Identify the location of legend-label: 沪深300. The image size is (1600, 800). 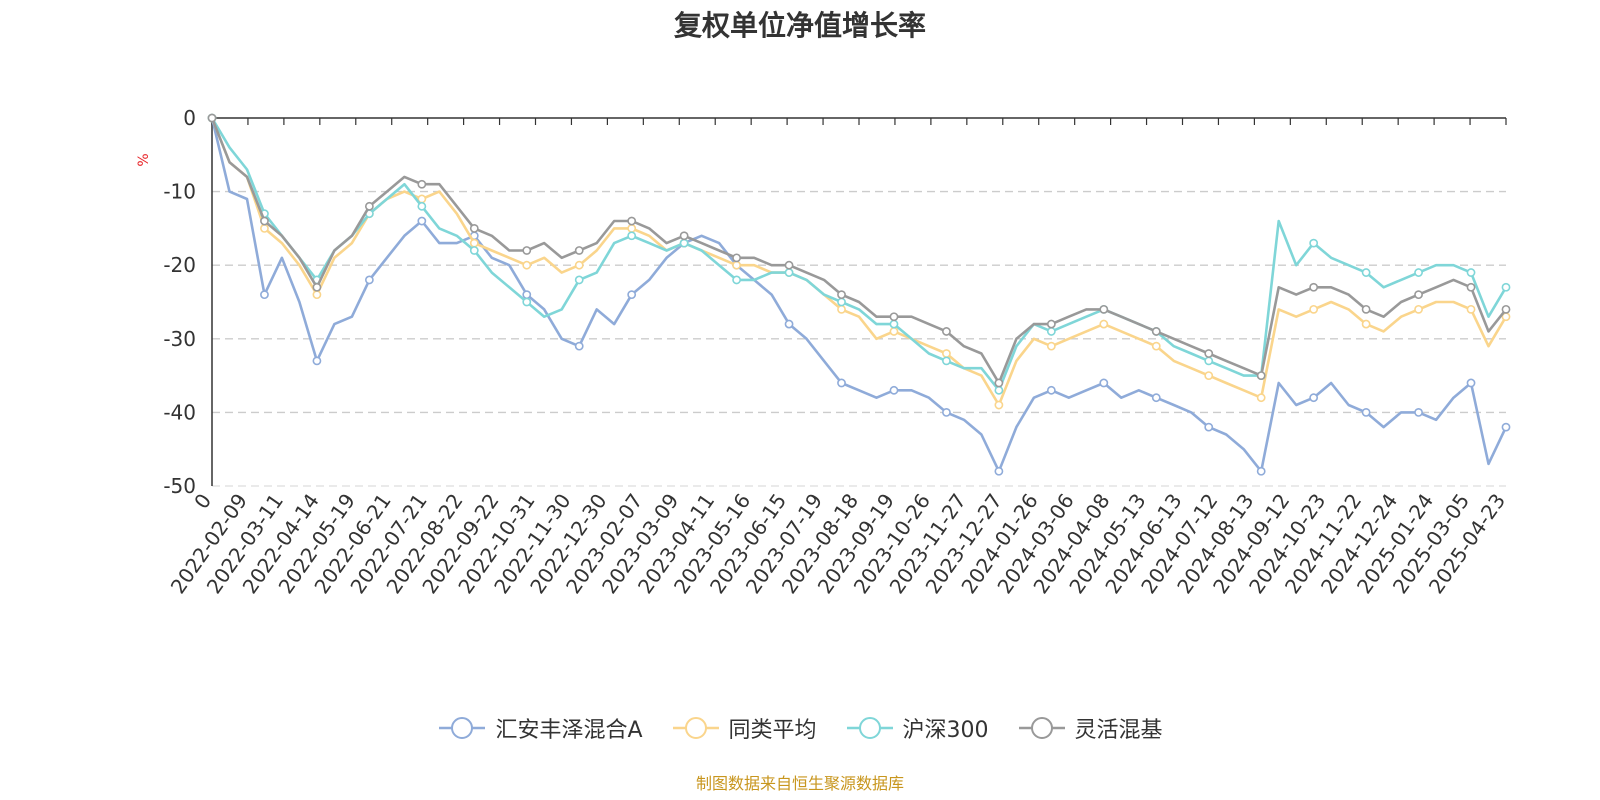
(945, 730).